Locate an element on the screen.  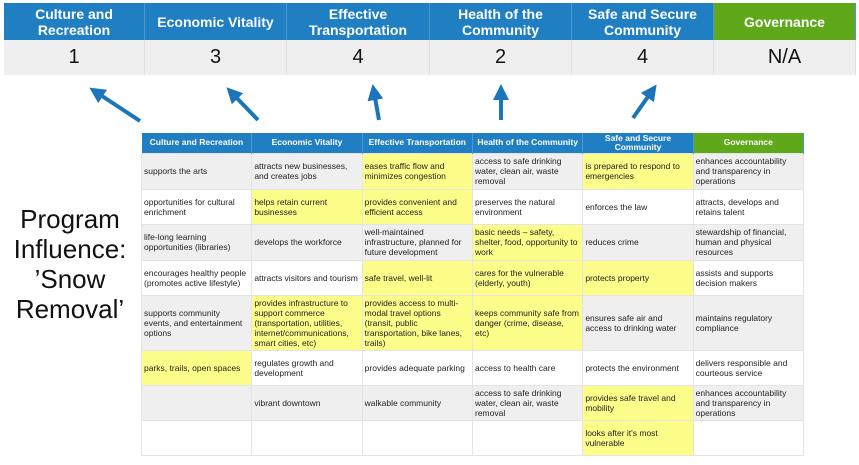
score-header-safety: Safe and Secure Community is located at coordinates (643, 21).